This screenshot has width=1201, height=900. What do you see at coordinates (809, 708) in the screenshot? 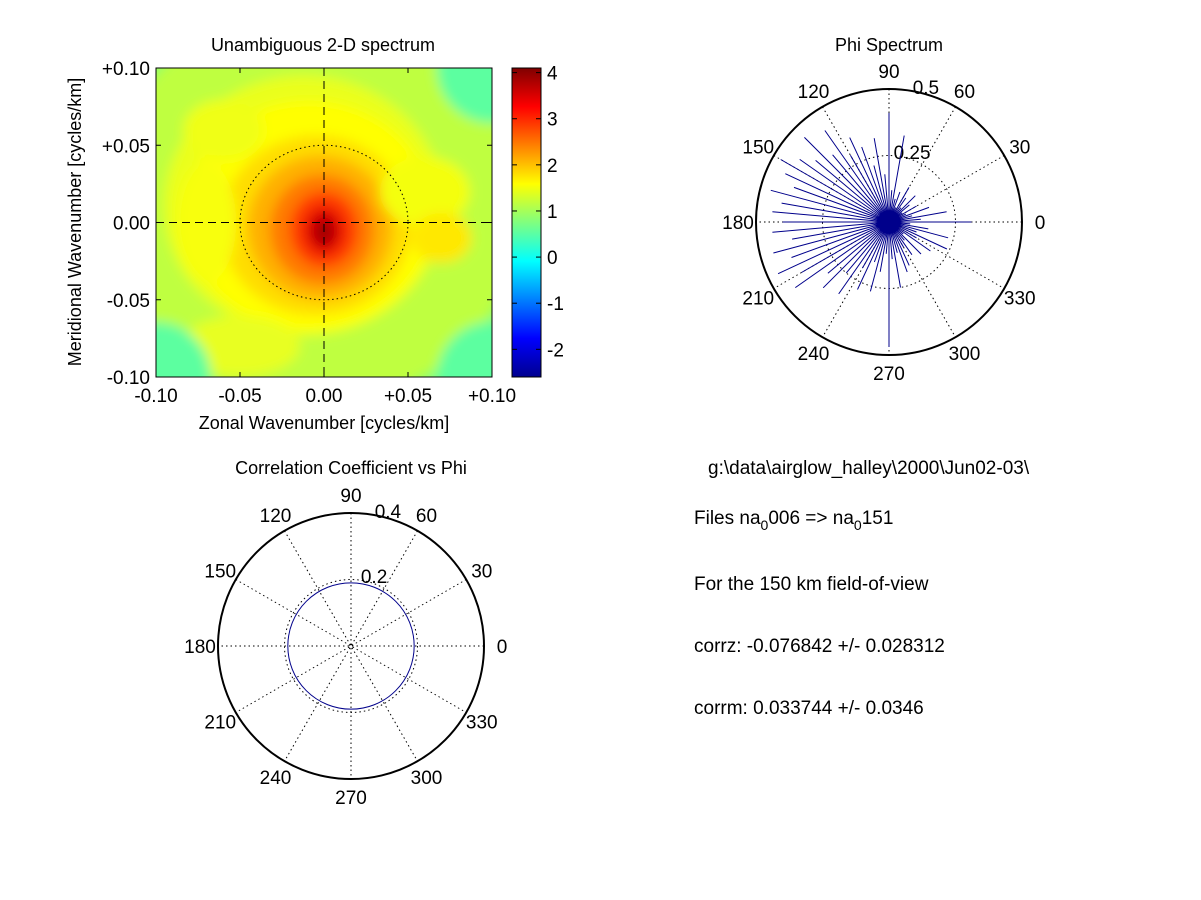
I see `corrm-text: corrm: 0.033744 +/- 0.0346` at bounding box center [809, 708].